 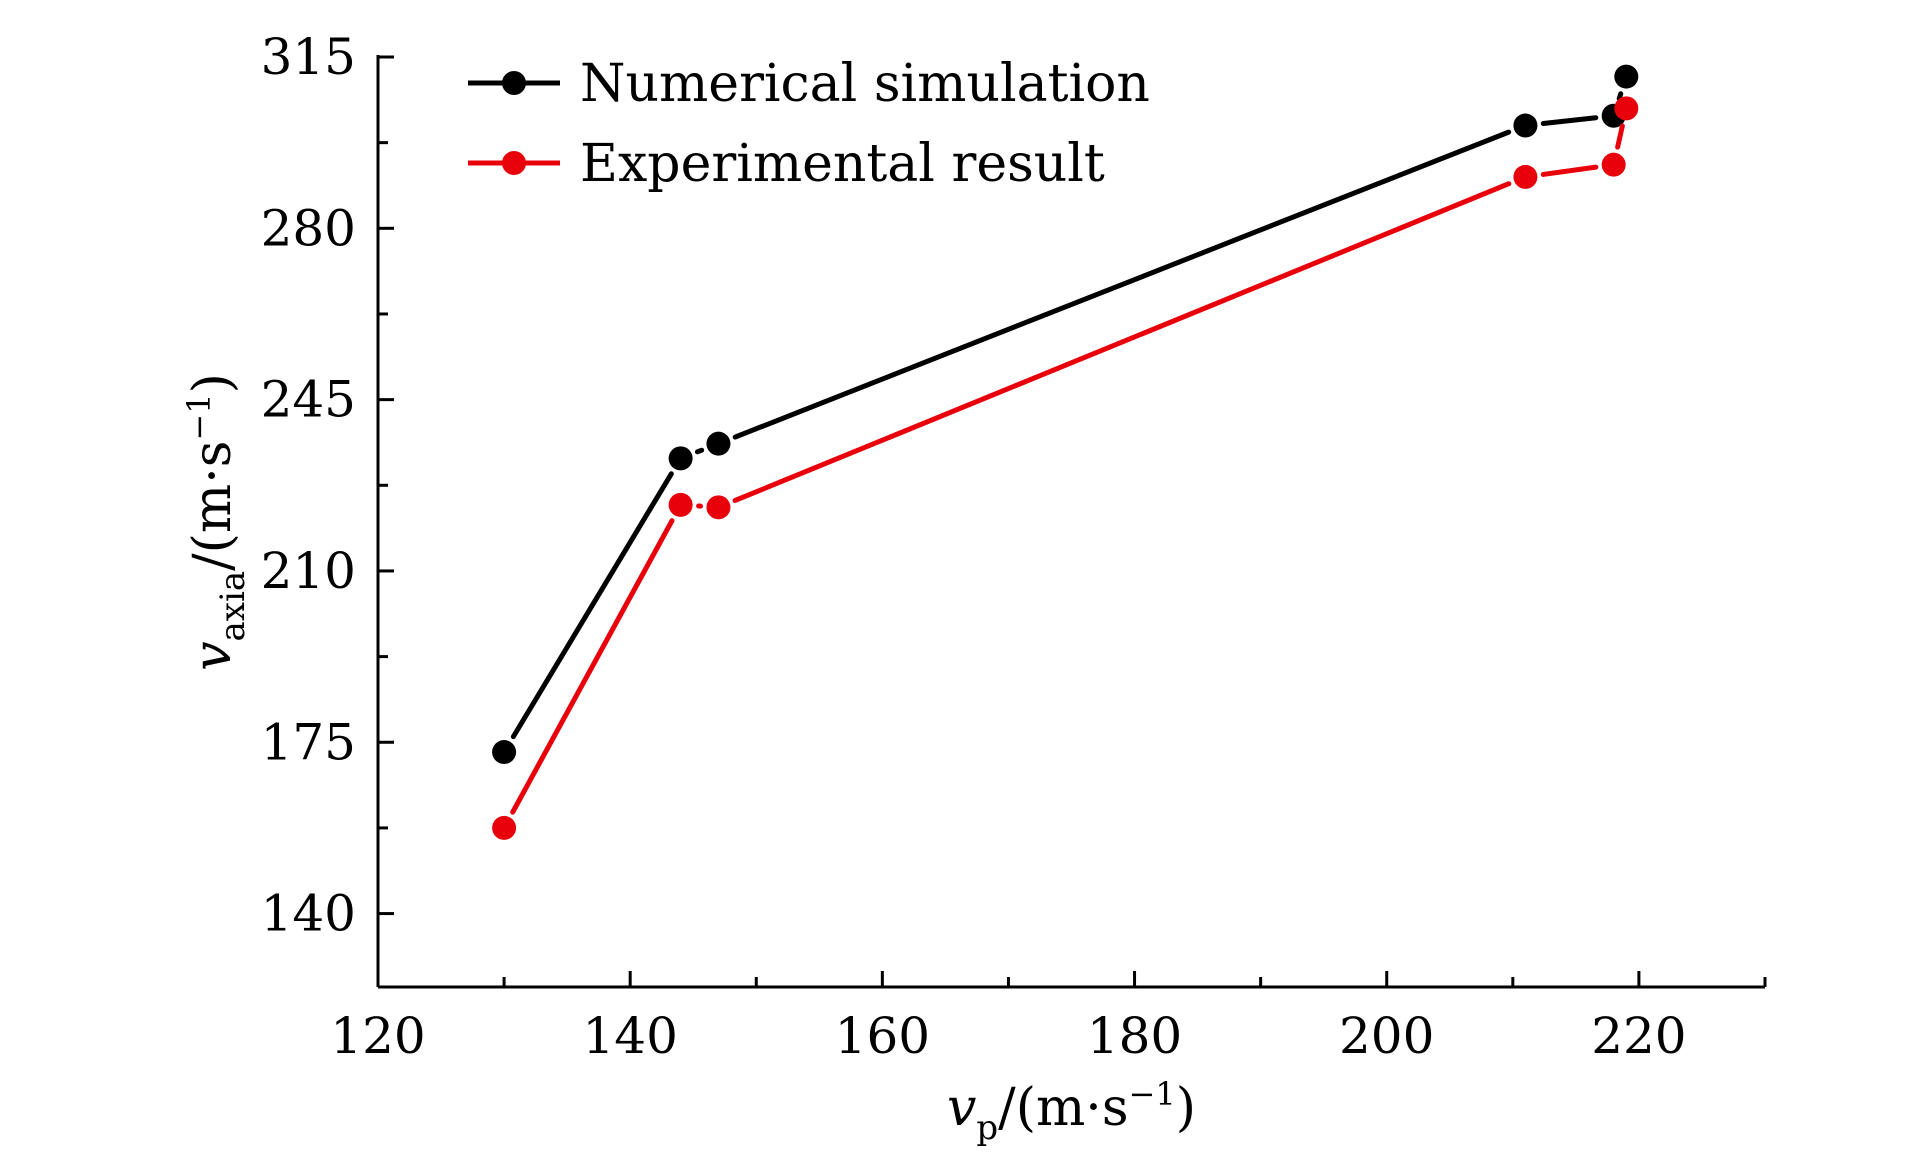 What do you see at coordinates (327, 485) in the screenshot?
I see `y-axis-ticks: 140 175 210 245 280 315` at bounding box center [327, 485].